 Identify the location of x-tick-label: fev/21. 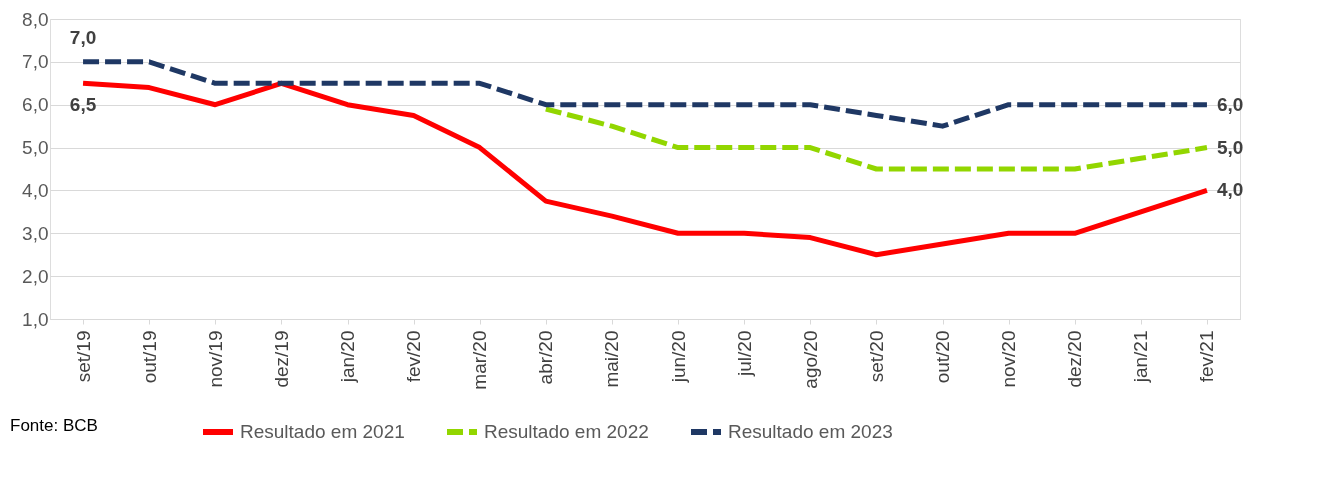
(1207, 356).